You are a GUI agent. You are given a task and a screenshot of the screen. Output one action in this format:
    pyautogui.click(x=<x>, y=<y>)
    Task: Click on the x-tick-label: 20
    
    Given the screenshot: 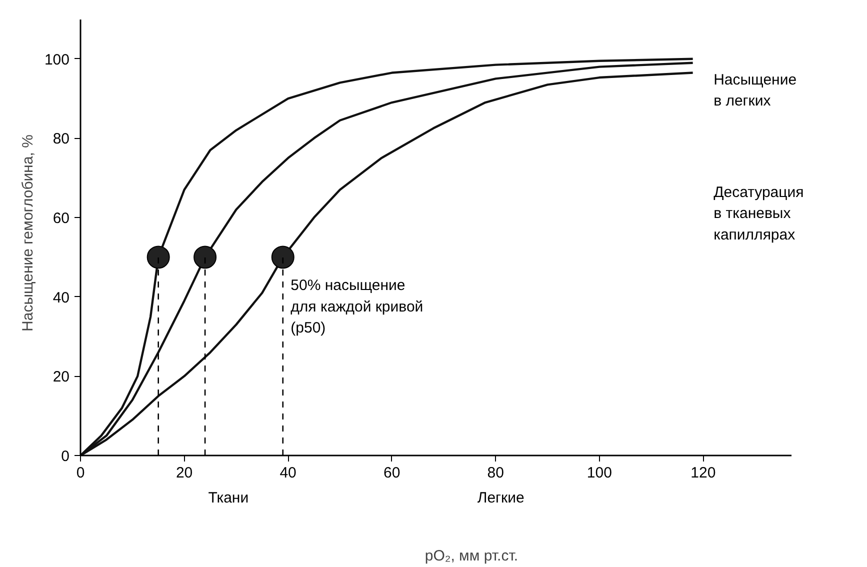 What is the action you would take?
    pyautogui.click(x=184, y=473)
    